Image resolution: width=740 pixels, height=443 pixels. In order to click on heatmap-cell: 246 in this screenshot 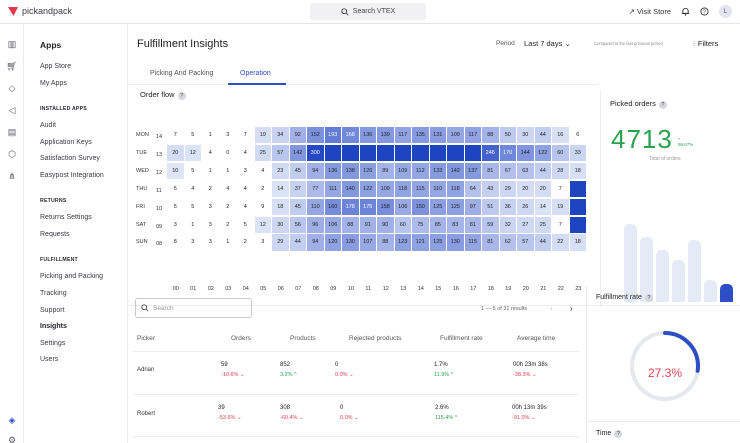, I will do `click(491, 153)`.